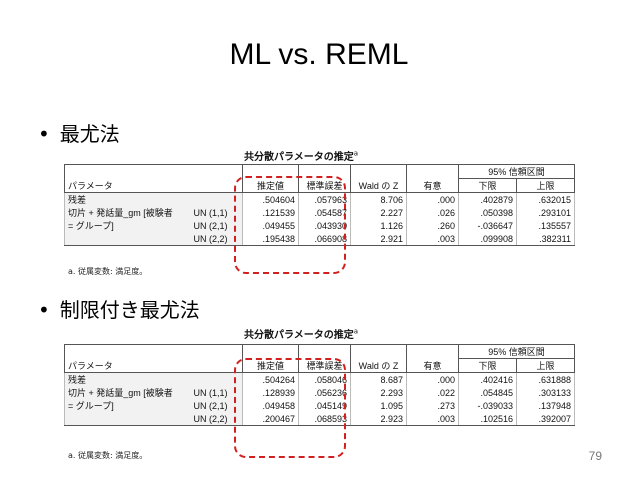  What do you see at coordinates (319, 54) in the screenshot?
I see `slide-title: ML vs. REML` at bounding box center [319, 54].